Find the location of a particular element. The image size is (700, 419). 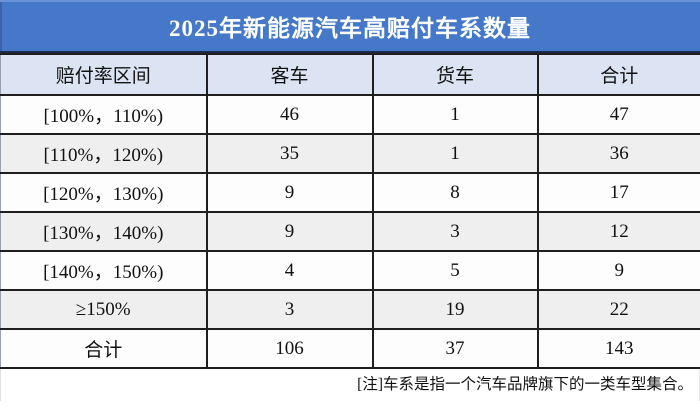

table-title-bar: 2025年新能源汽车高赔付车系数量 is located at coordinates (350, 26).